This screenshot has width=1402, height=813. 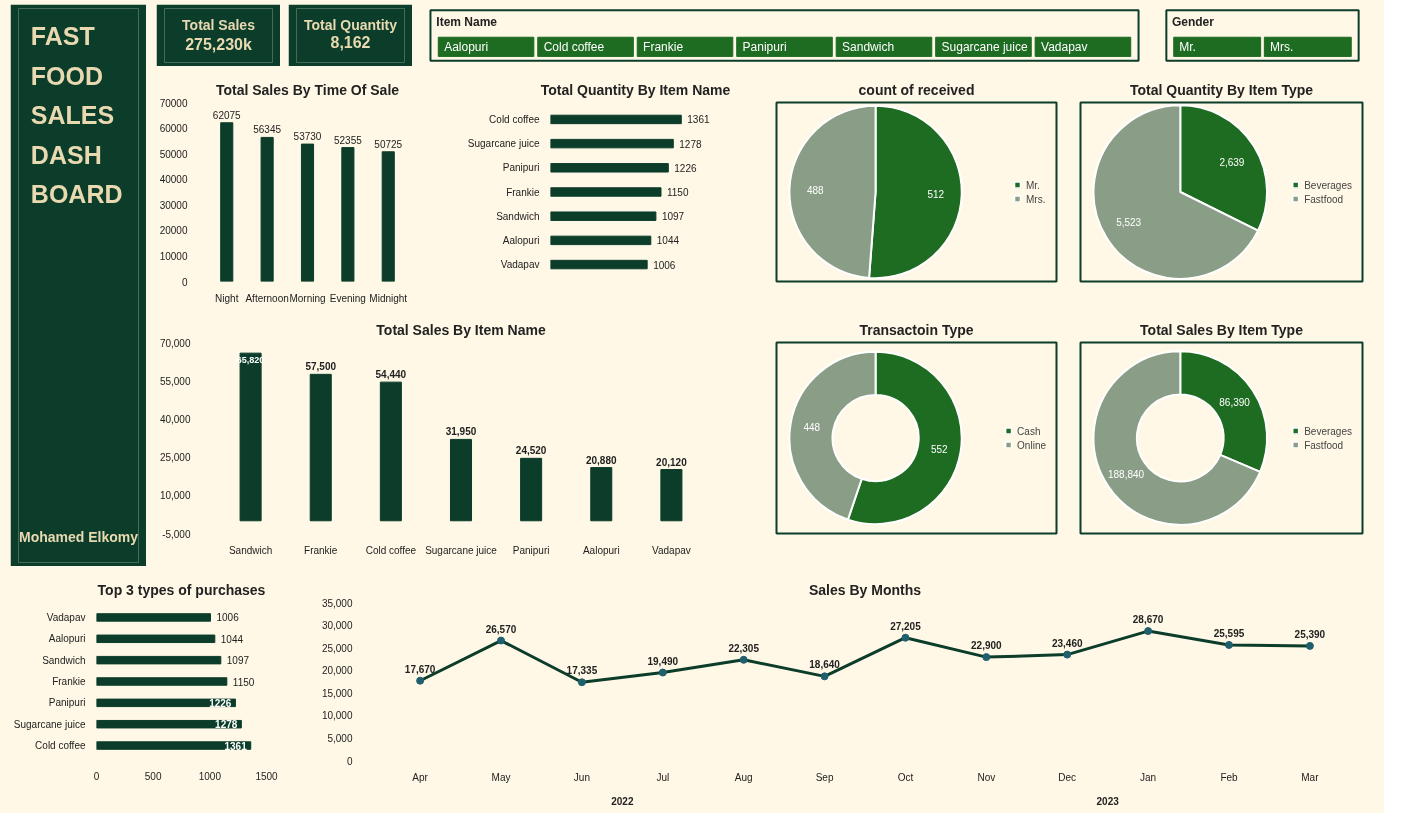 What do you see at coordinates (663, 661) in the screenshot?
I see `data-label: 19,490` at bounding box center [663, 661].